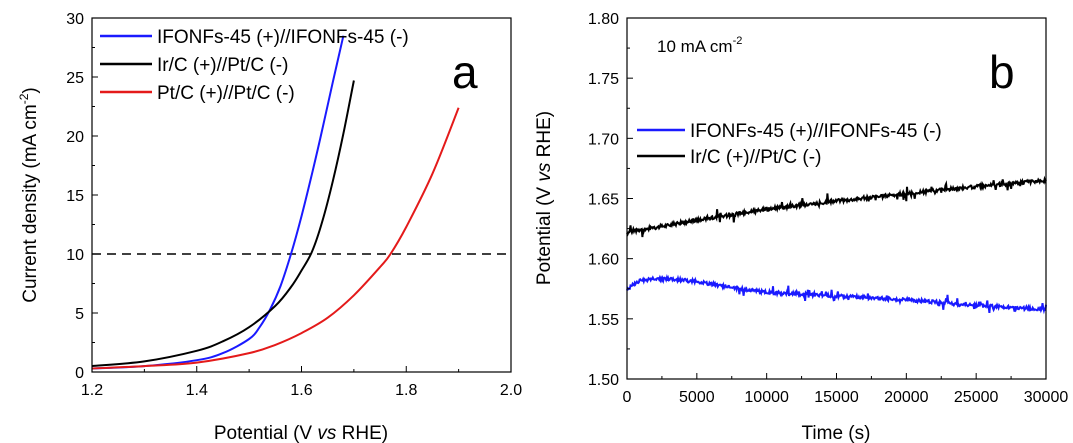  I want to click on y-tick-label: 1.60, so click(603, 260).